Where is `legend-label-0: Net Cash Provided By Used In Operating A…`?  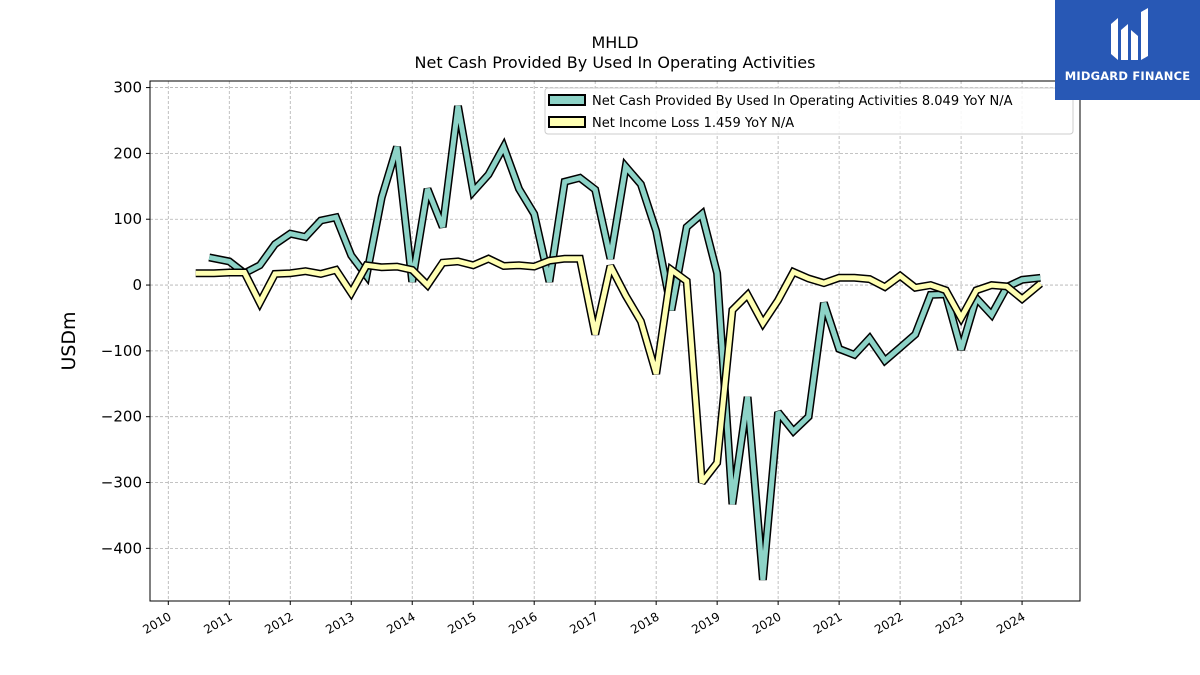 legend-label-0: Net Cash Provided By Used In Operating A… is located at coordinates (802, 101).